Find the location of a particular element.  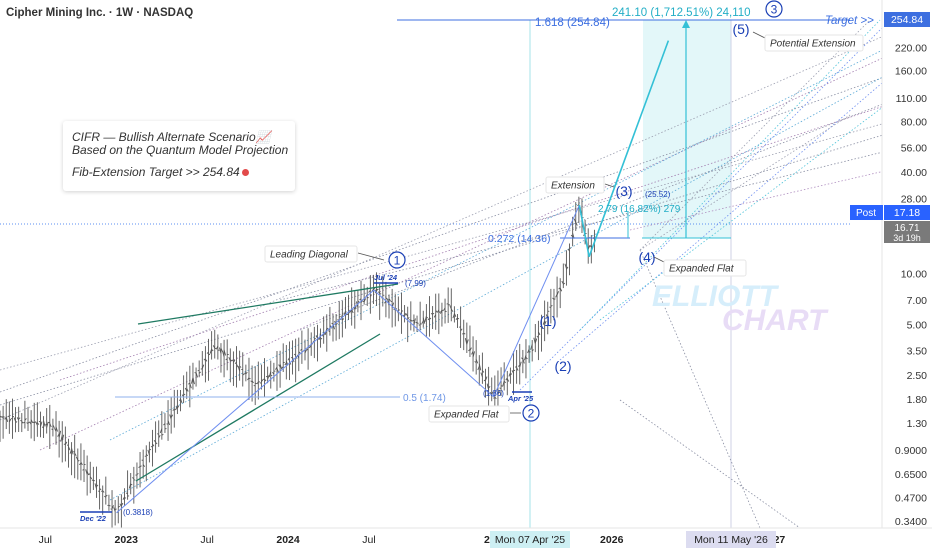

x-tick-label: 2023 is located at coordinates (127, 540).